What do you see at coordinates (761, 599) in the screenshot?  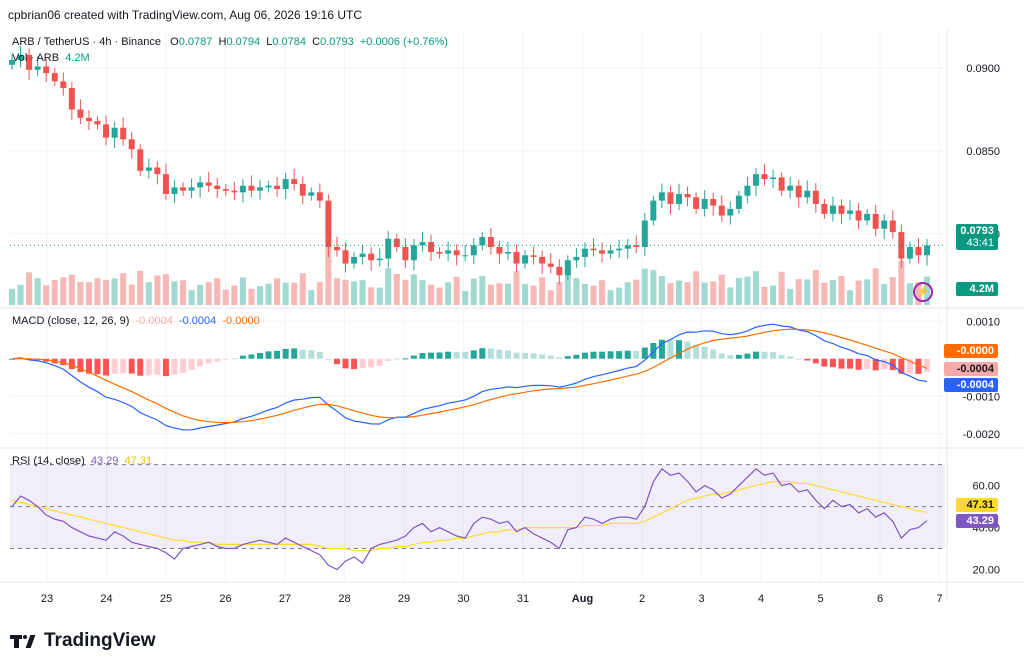 I see `x-tick-label: 4` at bounding box center [761, 599].